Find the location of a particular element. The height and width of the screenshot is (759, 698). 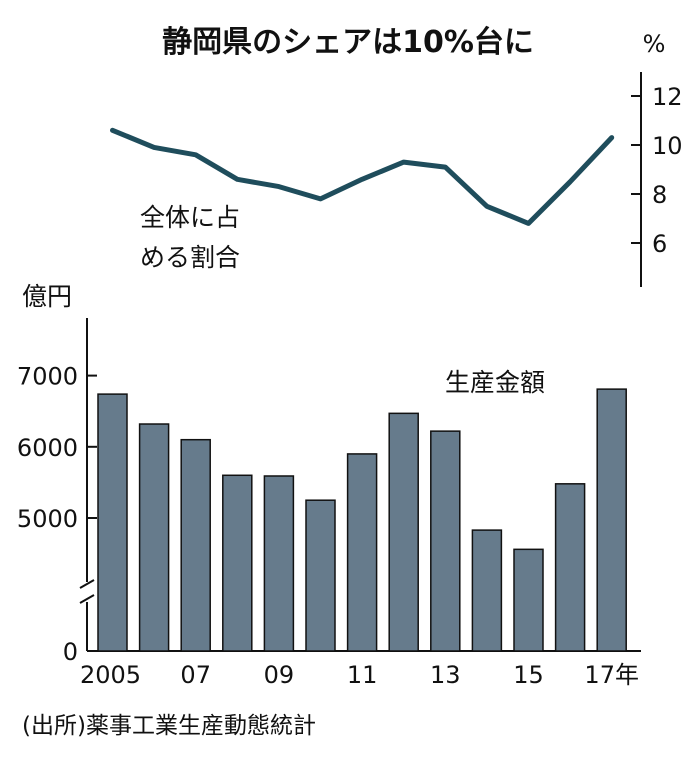

axis-break-mark-lower is located at coordinates (87, 599).